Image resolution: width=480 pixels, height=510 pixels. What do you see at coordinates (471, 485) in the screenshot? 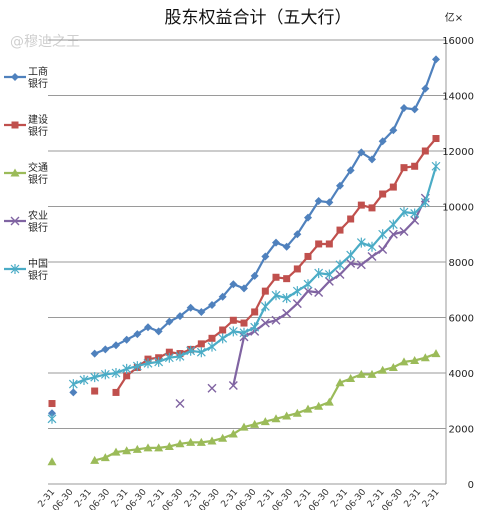
I see `y-tick-label: 0` at bounding box center [471, 485].